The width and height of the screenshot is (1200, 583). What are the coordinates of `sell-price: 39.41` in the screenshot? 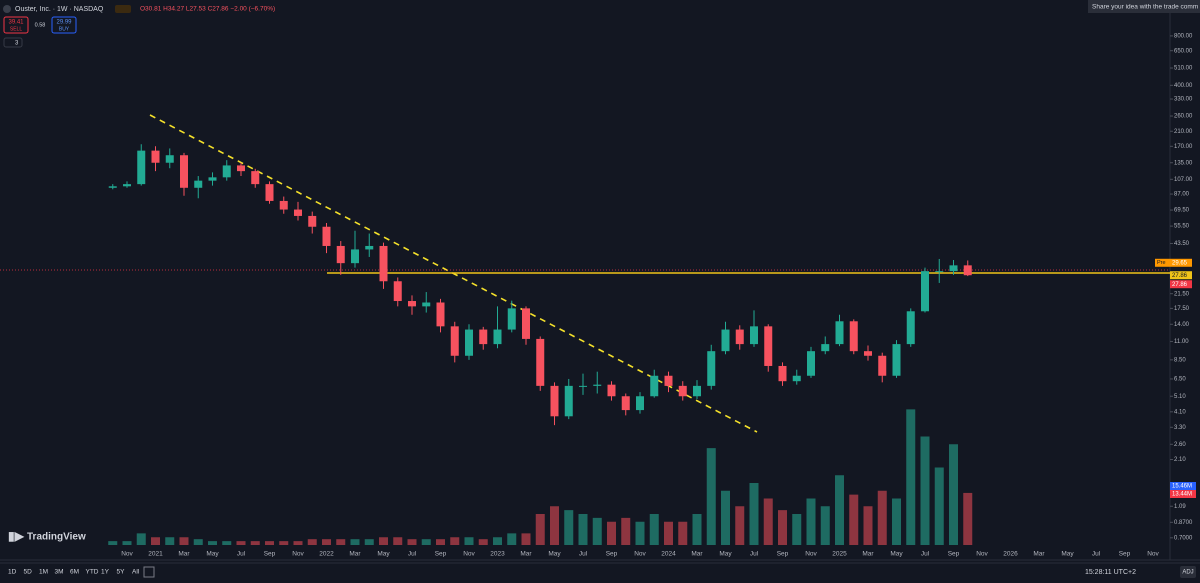 It's located at (16, 23).